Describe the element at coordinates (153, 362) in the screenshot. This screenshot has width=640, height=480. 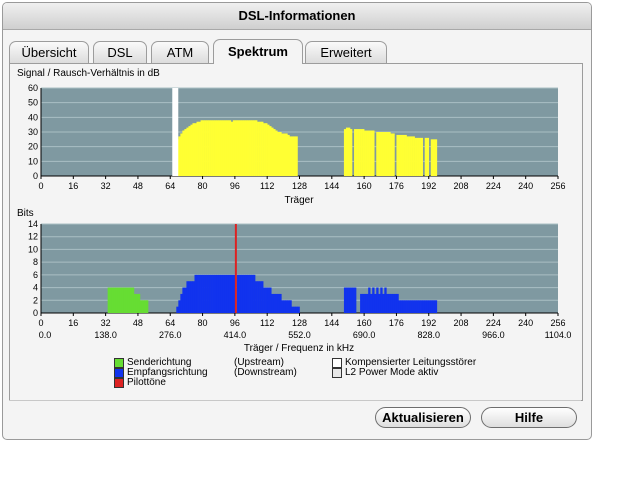
I see `legend-upstream: Senderichtung` at that location.